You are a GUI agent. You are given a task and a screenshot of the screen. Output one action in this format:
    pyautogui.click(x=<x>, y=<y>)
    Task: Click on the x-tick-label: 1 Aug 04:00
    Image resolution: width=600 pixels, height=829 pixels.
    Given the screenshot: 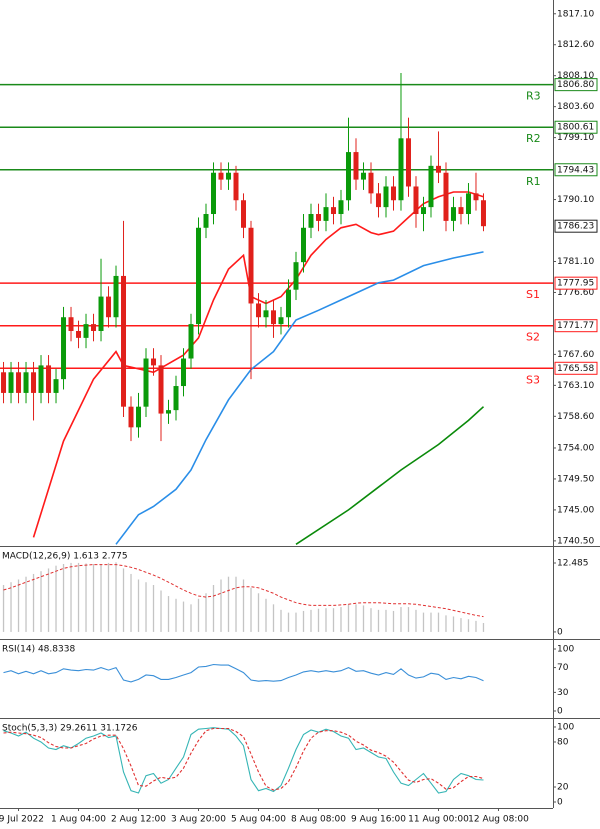 What is the action you would take?
    pyautogui.click(x=78, y=820)
    